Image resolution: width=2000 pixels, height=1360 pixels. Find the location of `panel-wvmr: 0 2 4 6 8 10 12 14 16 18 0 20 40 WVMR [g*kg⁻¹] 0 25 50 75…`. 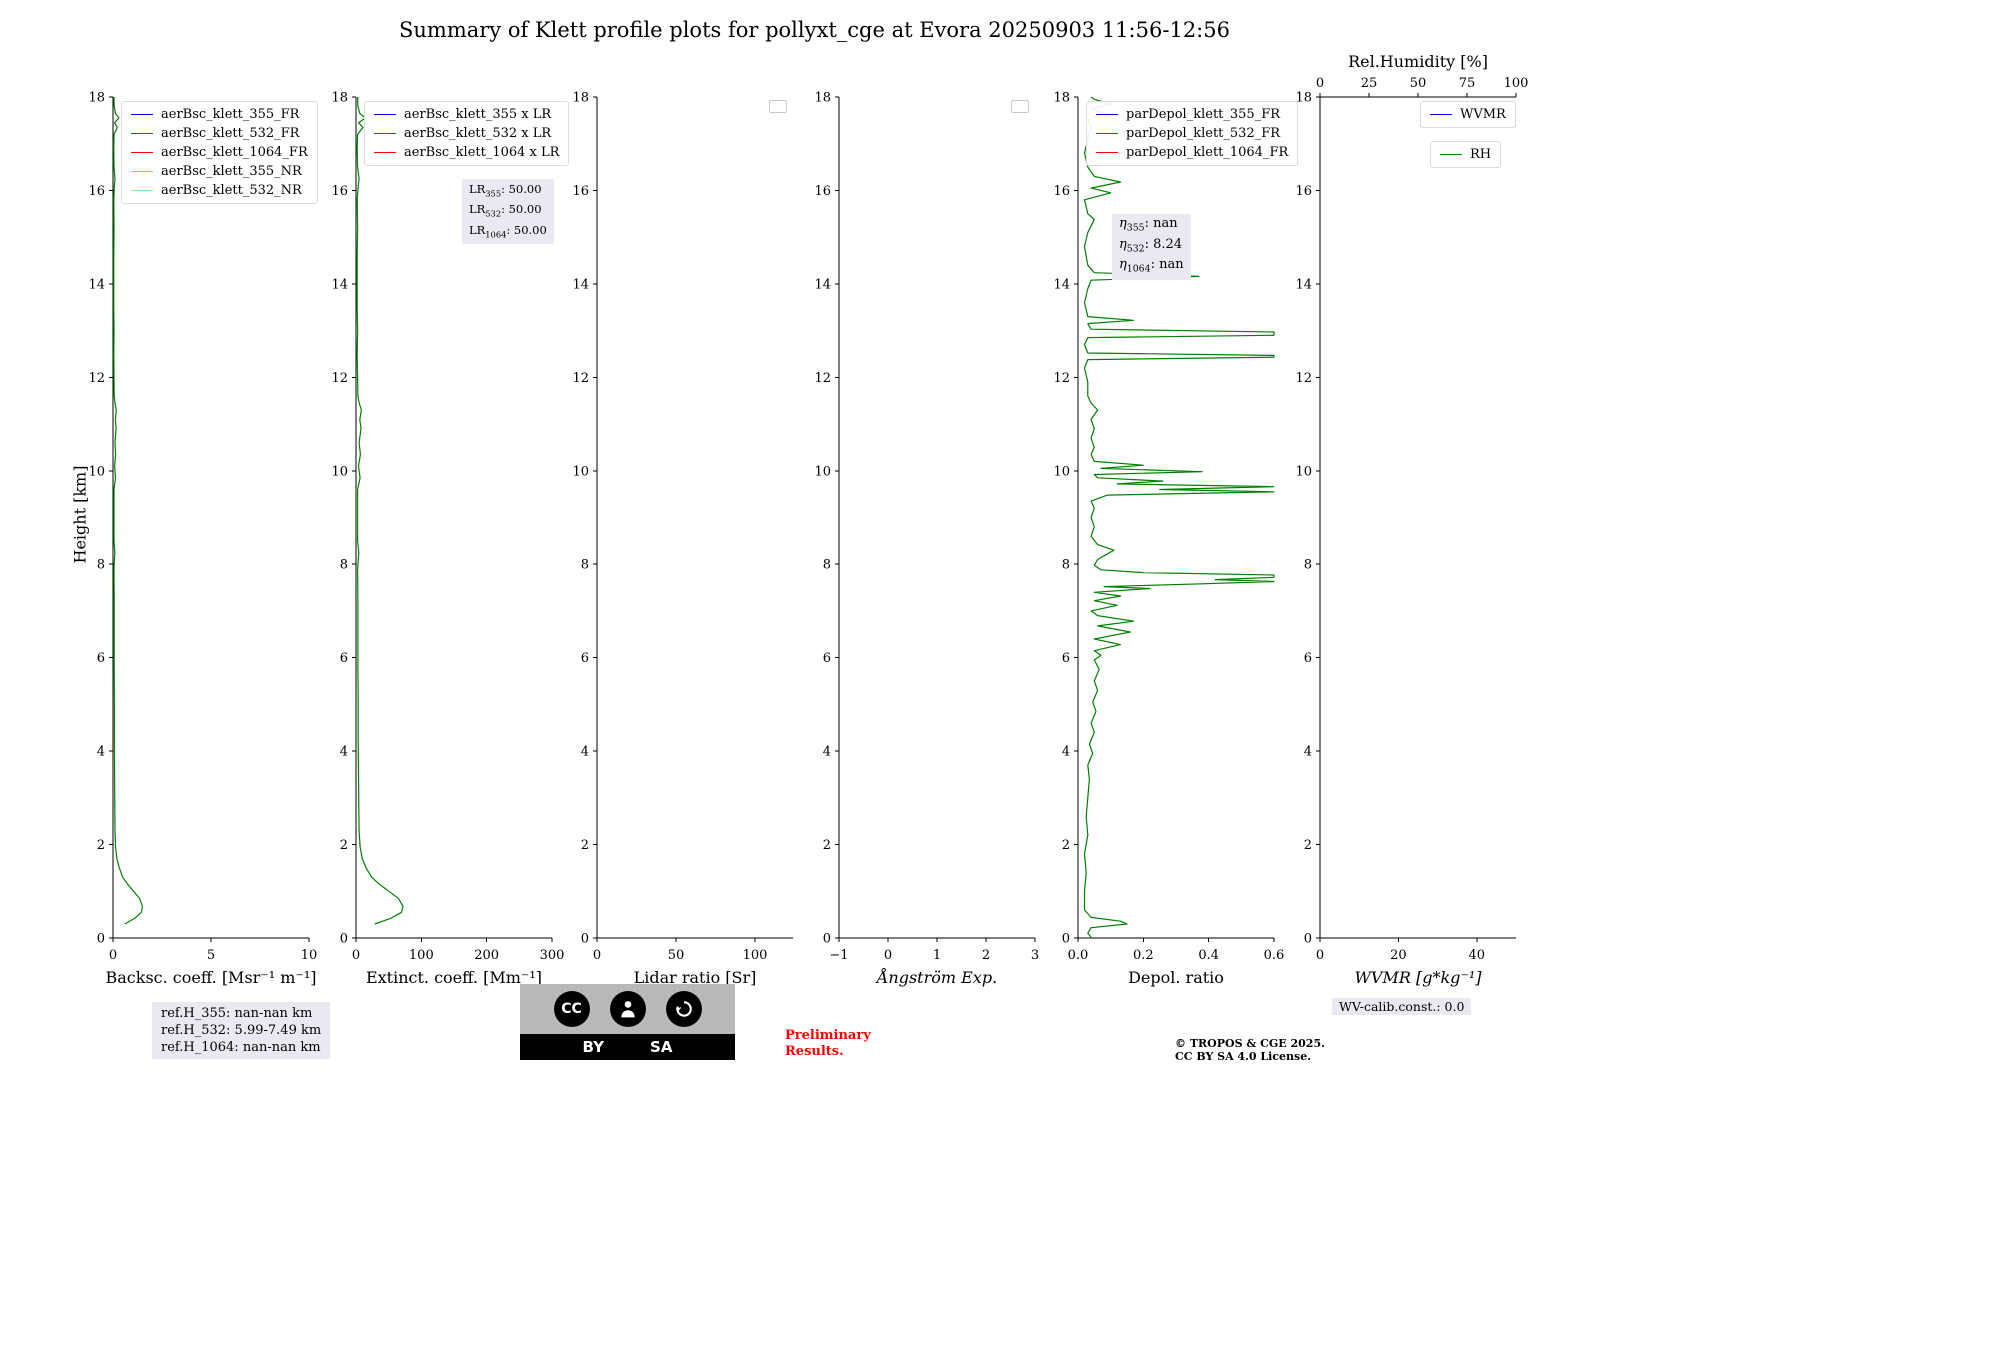

panel-wvmr: 0 2 4 6 8 10 12 14 16 18 0 20 40 WVMR [g*kg⁻¹] 0 25 50 75… is located at coordinates (1411, 519).